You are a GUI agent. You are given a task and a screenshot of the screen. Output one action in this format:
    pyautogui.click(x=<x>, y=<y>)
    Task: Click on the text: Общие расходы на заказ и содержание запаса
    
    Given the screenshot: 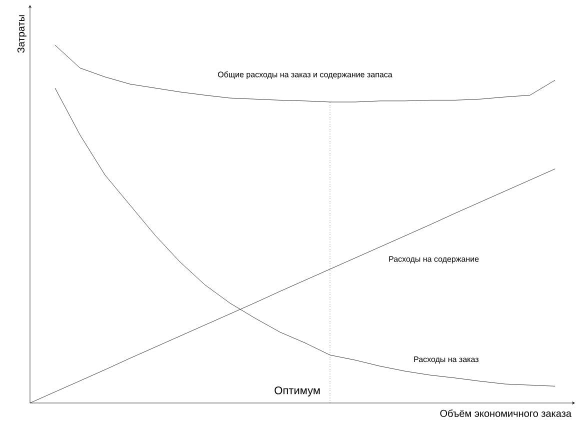 What is the action you would take?
    pyautogui.click(x=305, y=75)
    